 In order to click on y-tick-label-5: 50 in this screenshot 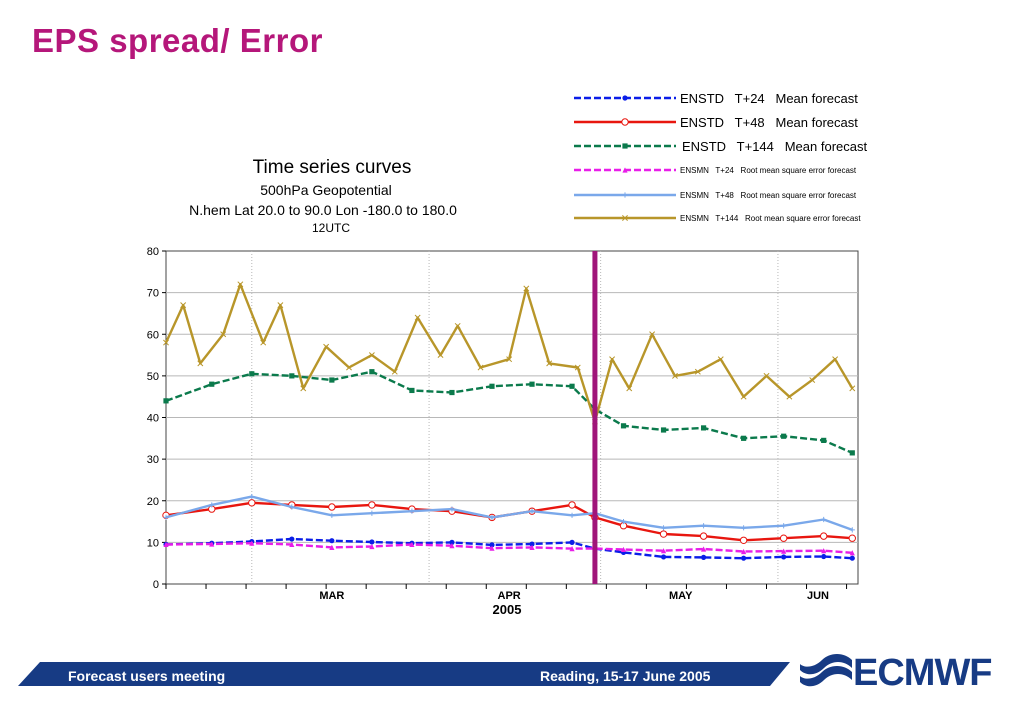, I will do `click(153, 377)`.